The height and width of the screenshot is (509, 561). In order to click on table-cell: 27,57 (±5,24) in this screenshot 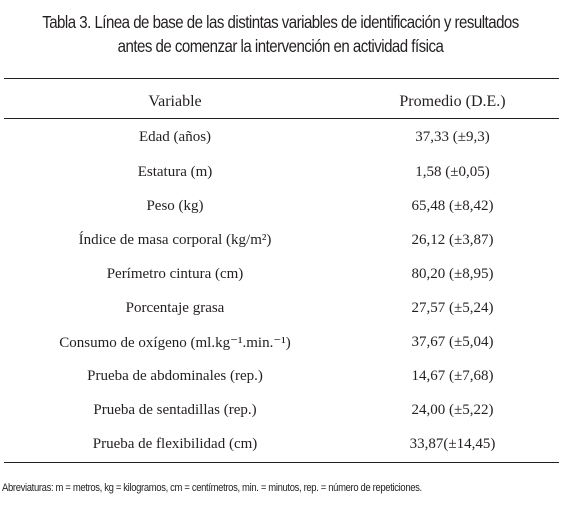, I will do `click(452, 307)`.